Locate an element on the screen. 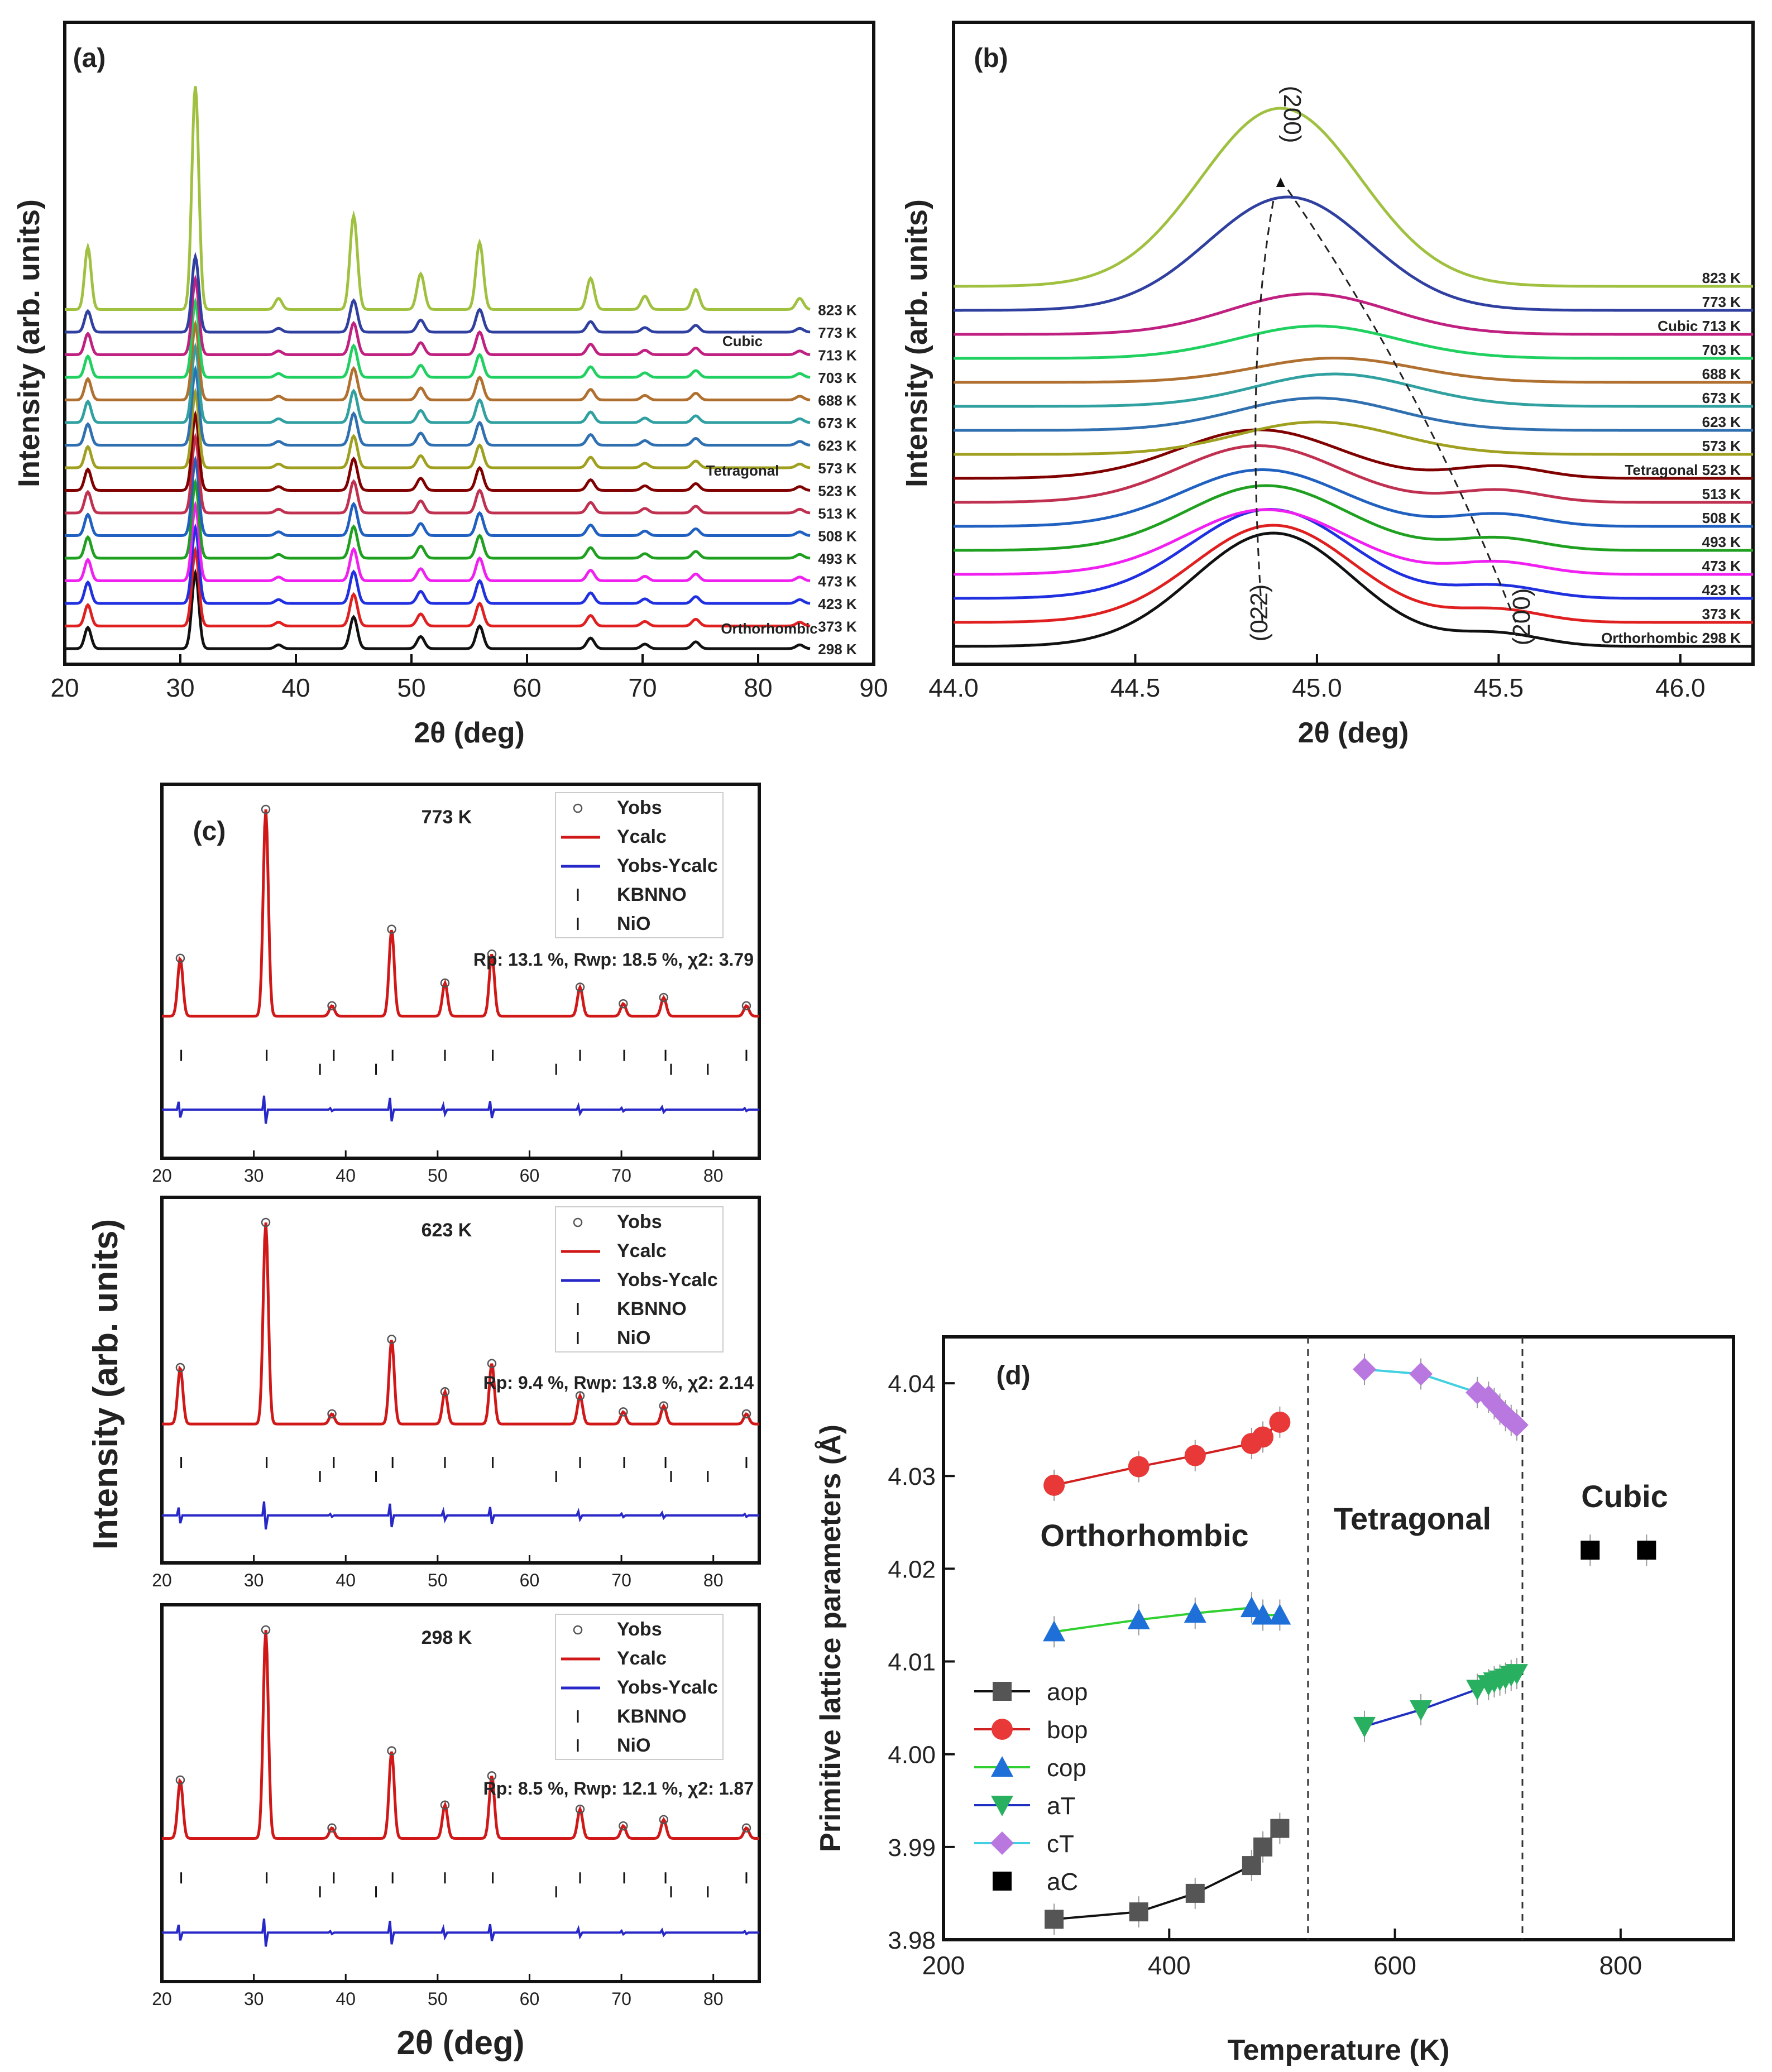 The width and height of the screenshot is (1772, 2072). panel-a-xlabel: 2θ (deg) is located at coordinates (469, 733).